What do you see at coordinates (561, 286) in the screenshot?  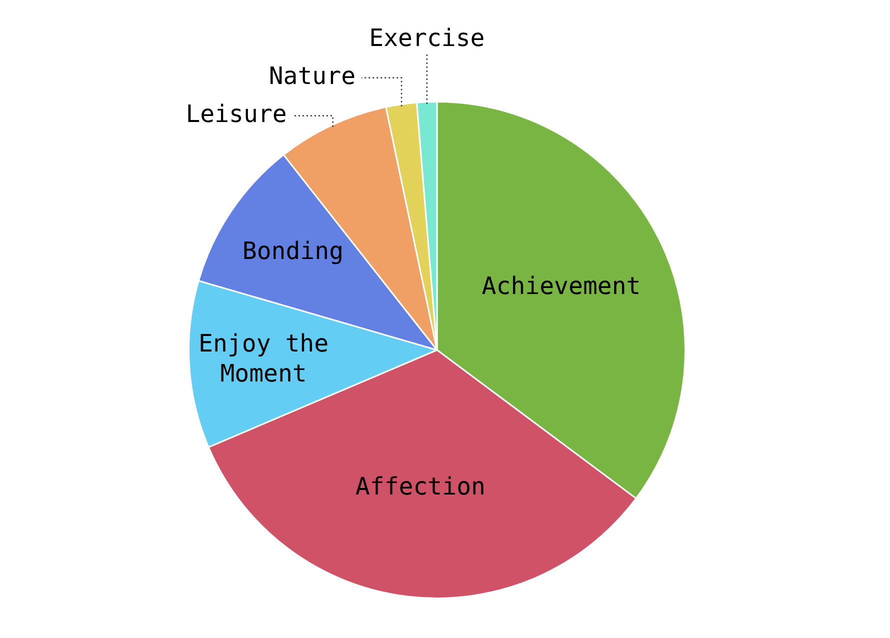 I see `slice-label: Achievement` at bounding box center [561, 286].